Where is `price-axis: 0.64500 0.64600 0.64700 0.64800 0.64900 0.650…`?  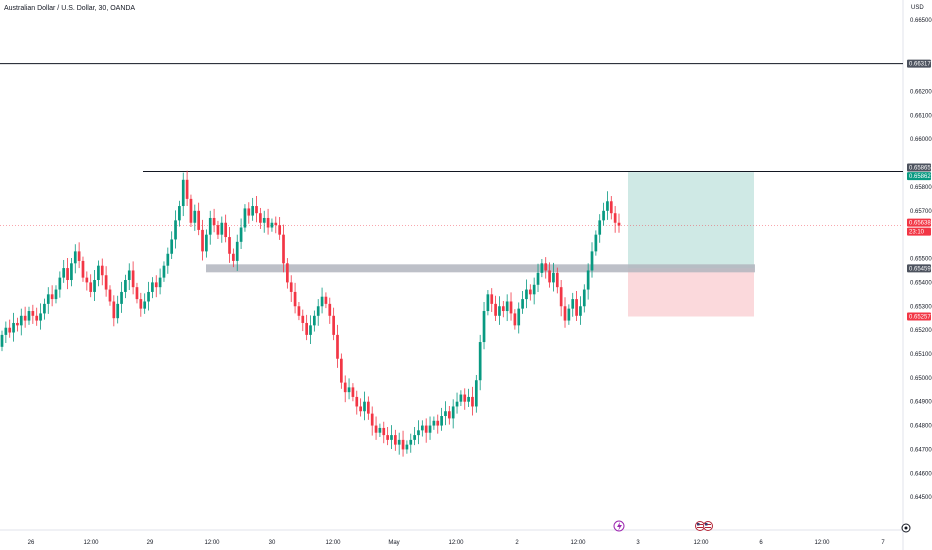
price-axis: 0.64500 0.64600 0.64700 0.64800 0.64900 0.650… is located at coordinates (921, 259).